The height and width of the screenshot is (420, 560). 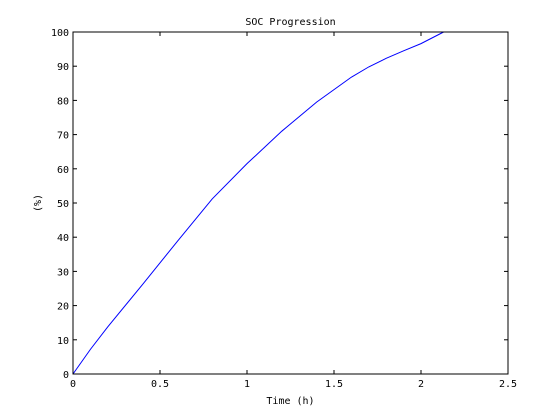 What do you see at coordinates (290, 22) in the screenshot?
I see `chart-title: SOC Progression` at bounding box center [290, 22].